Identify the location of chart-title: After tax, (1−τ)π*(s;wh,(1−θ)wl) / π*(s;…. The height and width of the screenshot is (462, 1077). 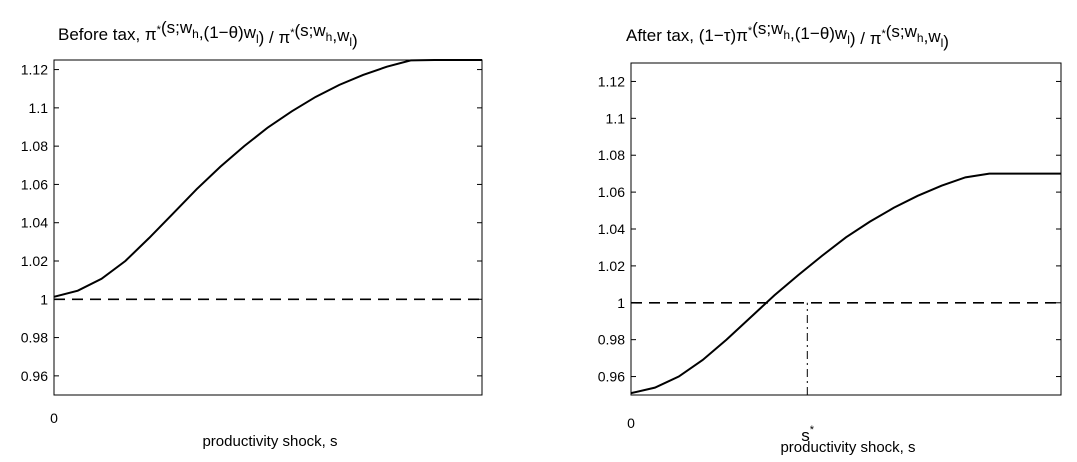
(787, 35).